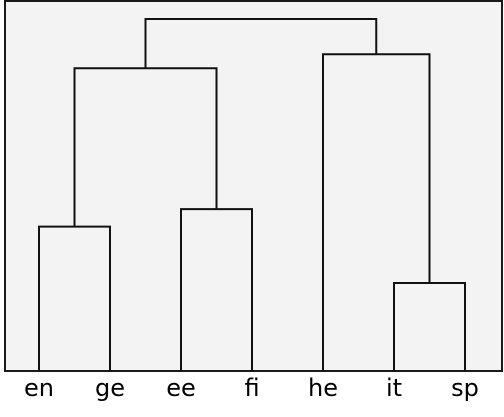 Image resolution: width=504 pixels, height=417 pixels. What do you see at coordinates (323, 388) in the screenshot?
I see `leaf-label-he: he` at bounding box center [323, 388].